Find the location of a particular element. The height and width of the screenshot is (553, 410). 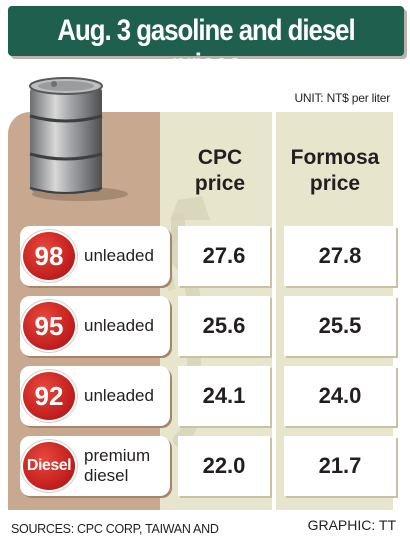

title-bar: Aug. 3 gasoline and diesel prices is located at coordinates (206, 43).